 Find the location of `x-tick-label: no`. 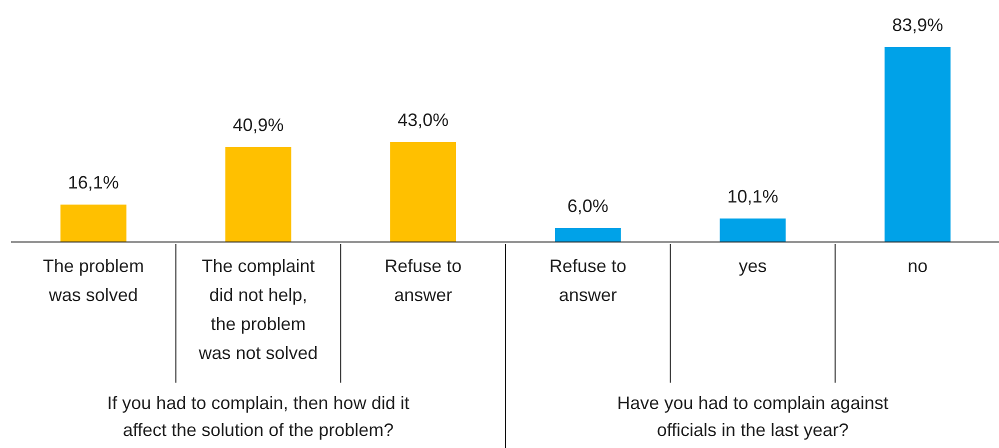

x-tick-label: no is located at coordinates (918, 266).